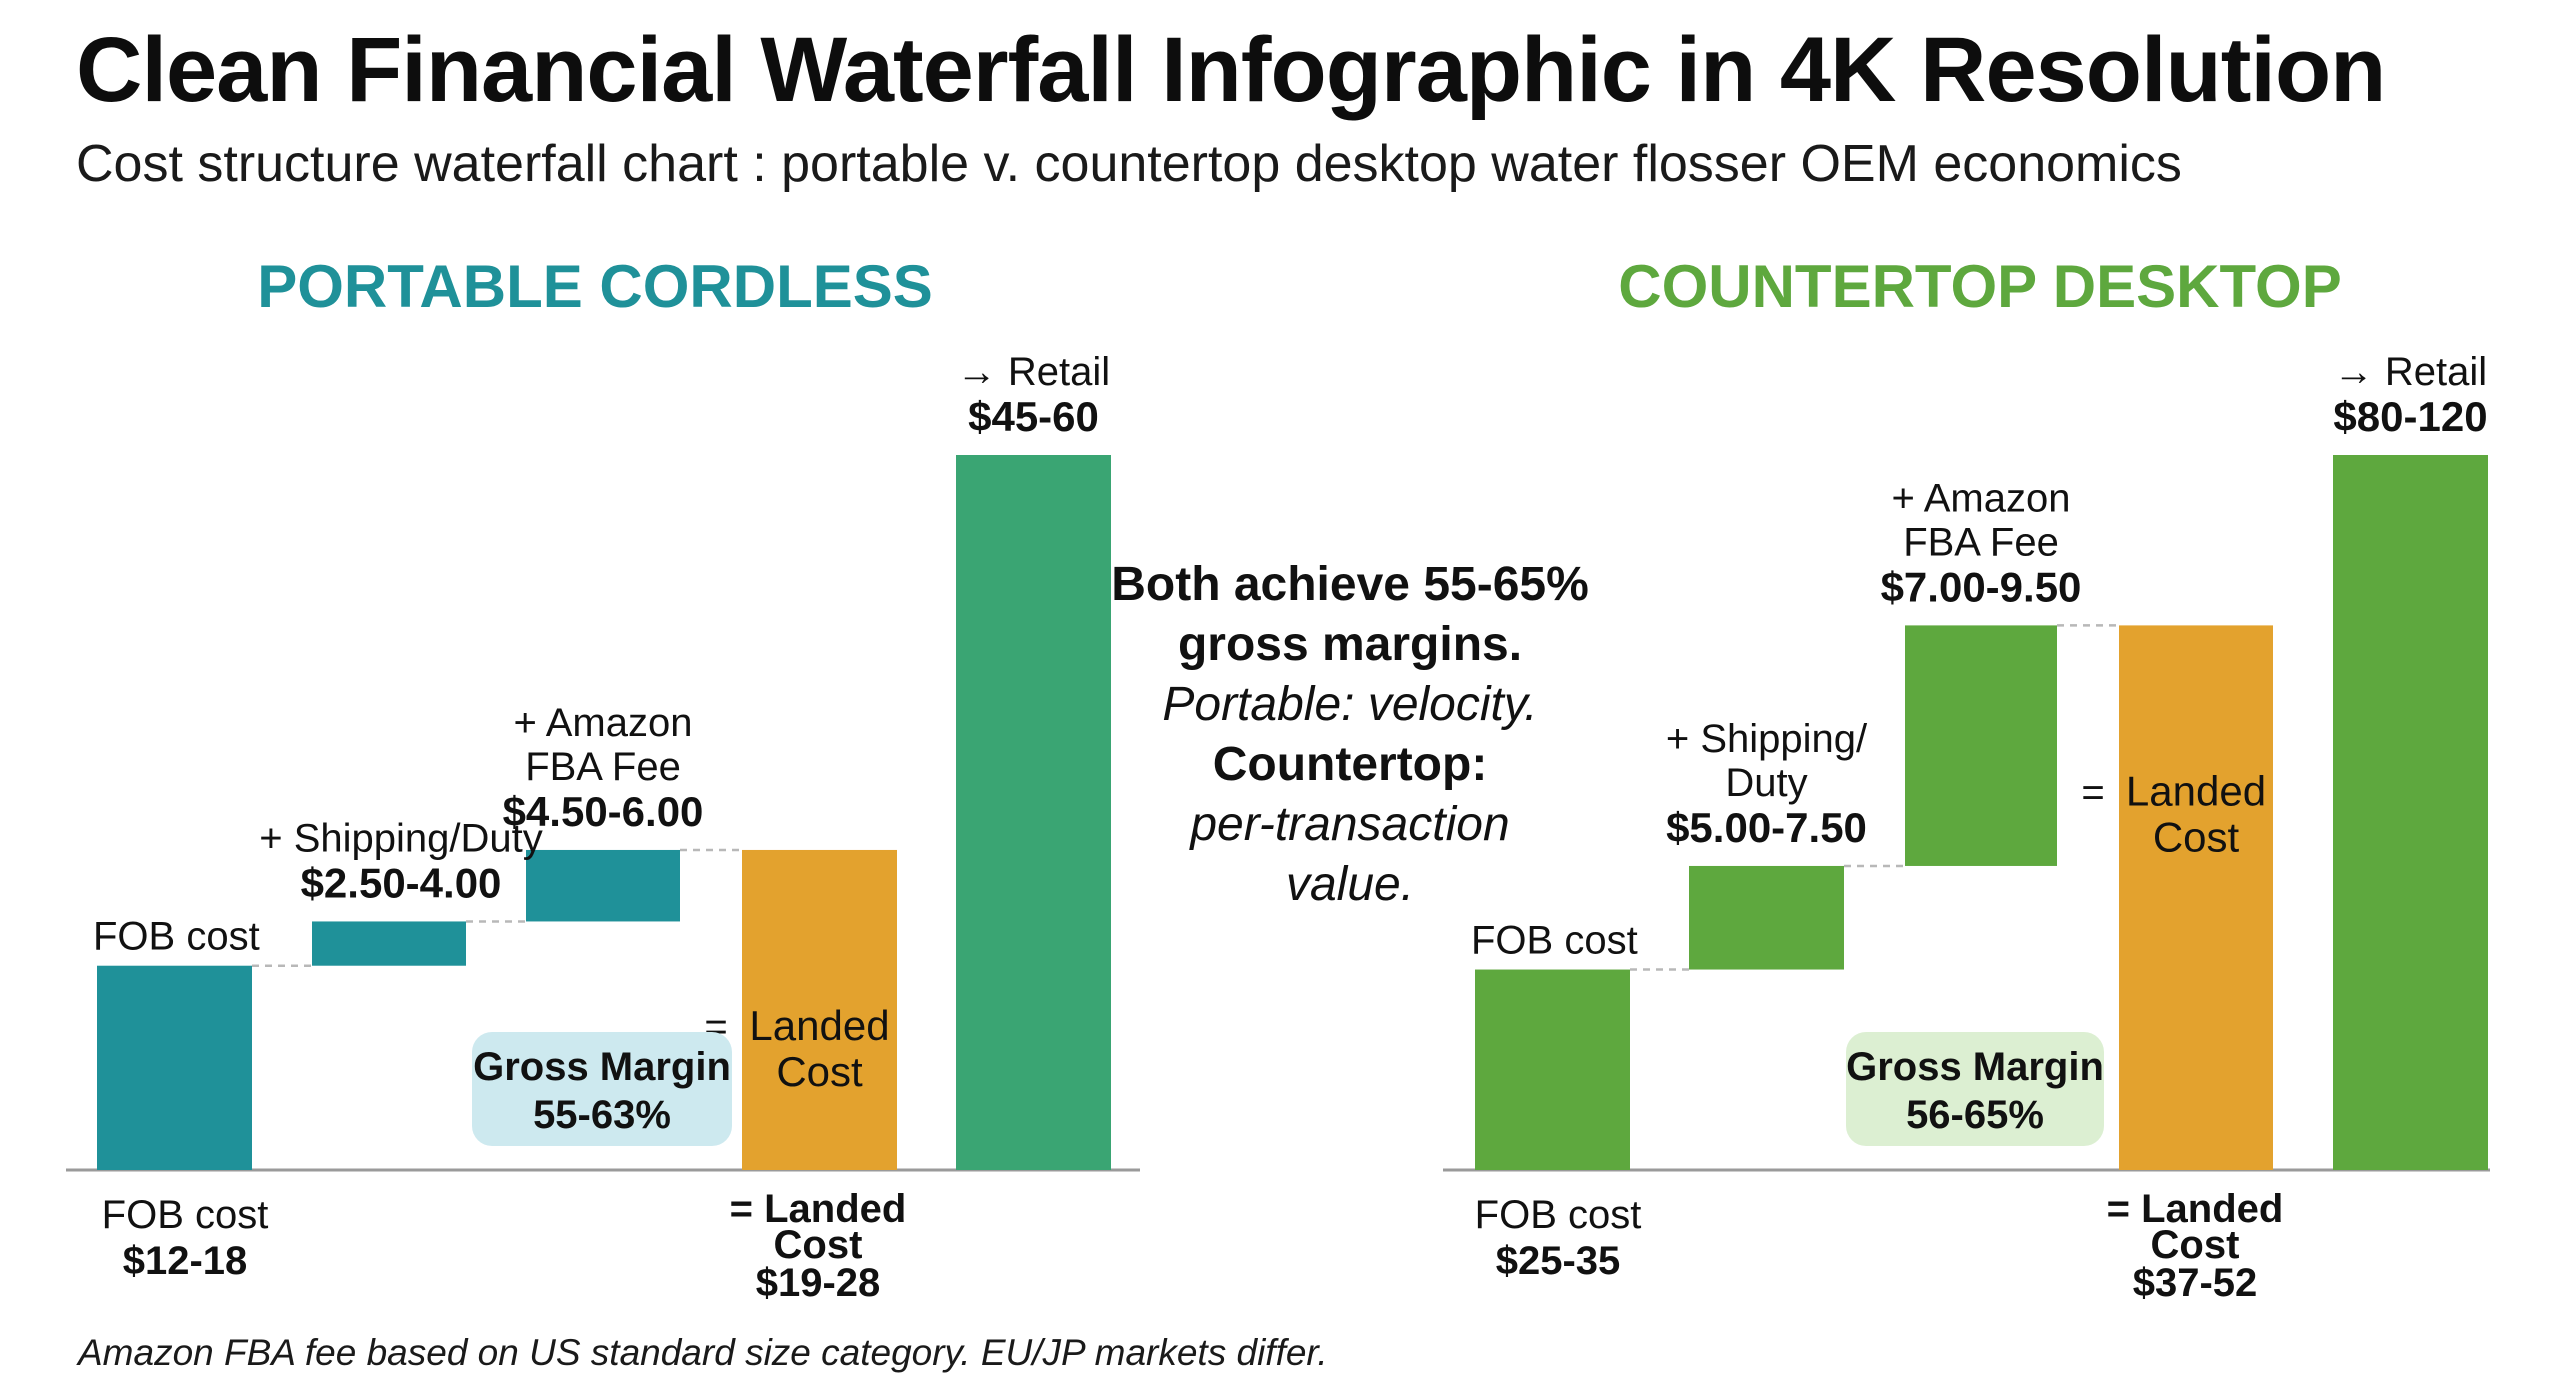 The height and width of the screenshot is (1396, 2560). I want to click on bottom-label-fob-portable: FOB cost, so click(185, 1215).